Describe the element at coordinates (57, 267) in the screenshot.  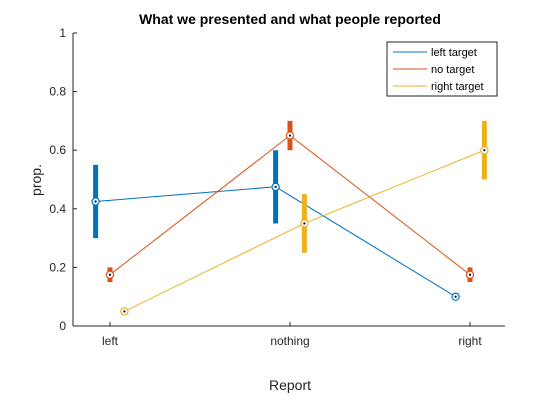
I see `y-tick-label: 0.2` at that location.